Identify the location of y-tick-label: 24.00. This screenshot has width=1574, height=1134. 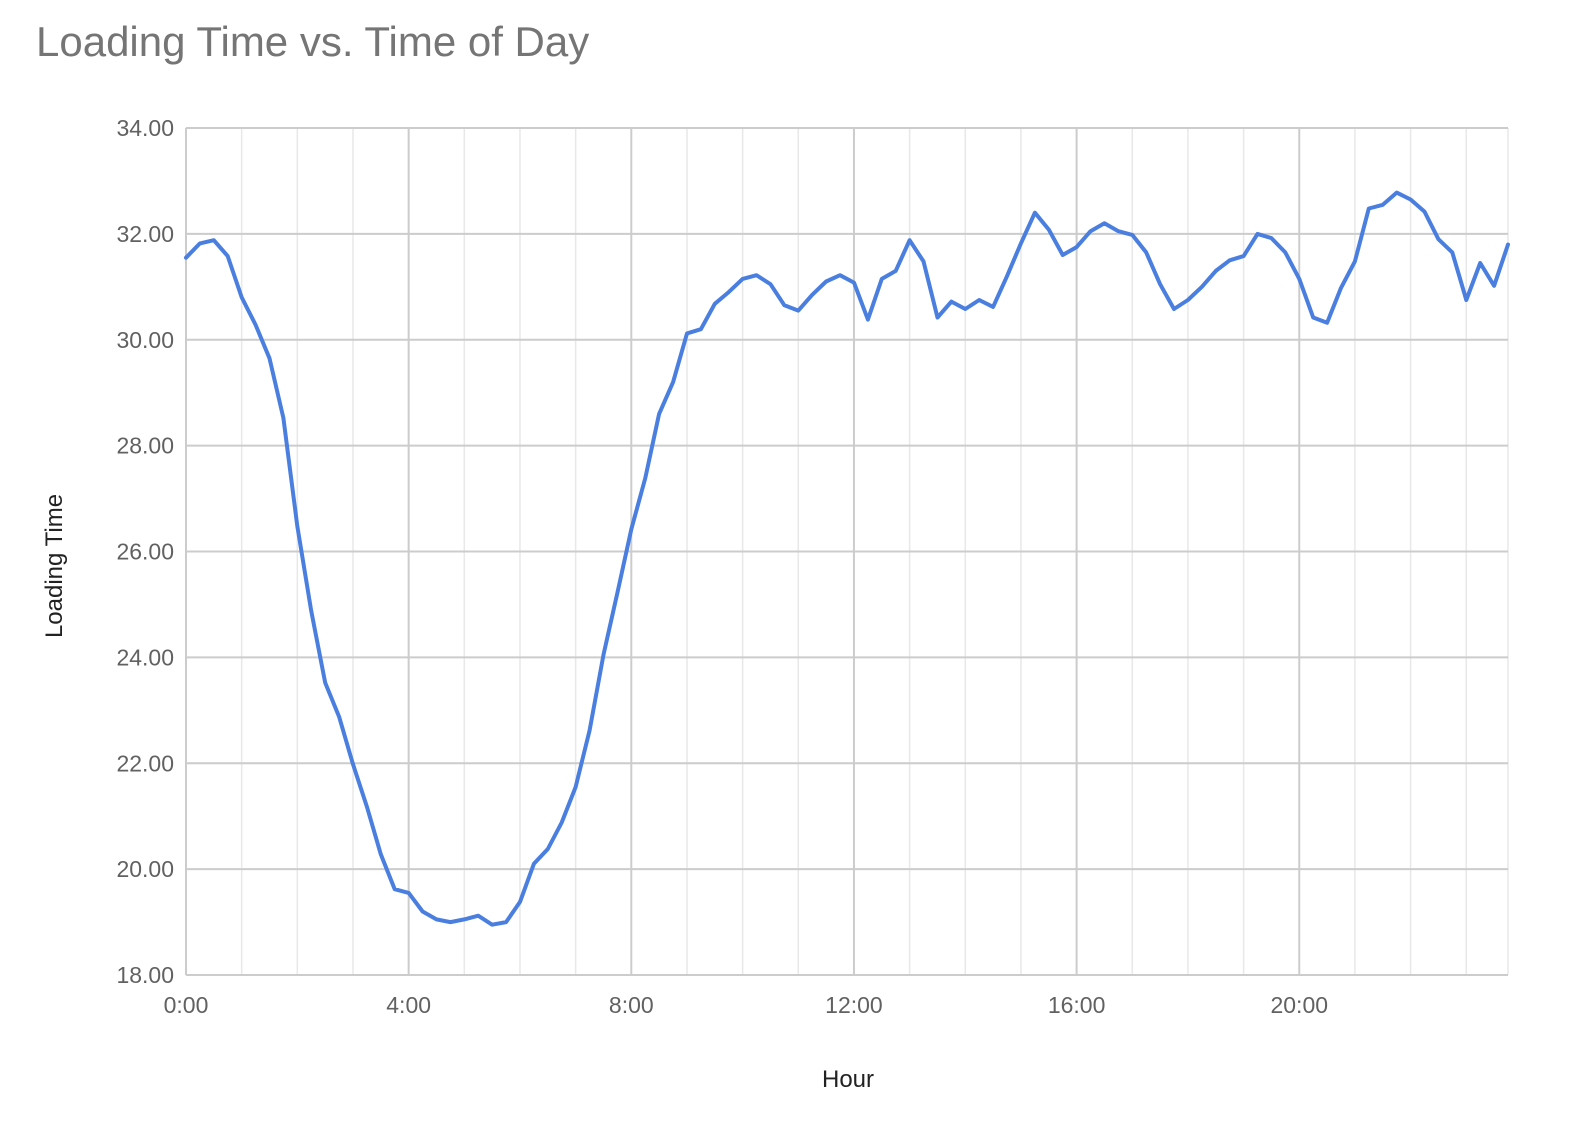
(145, 657).